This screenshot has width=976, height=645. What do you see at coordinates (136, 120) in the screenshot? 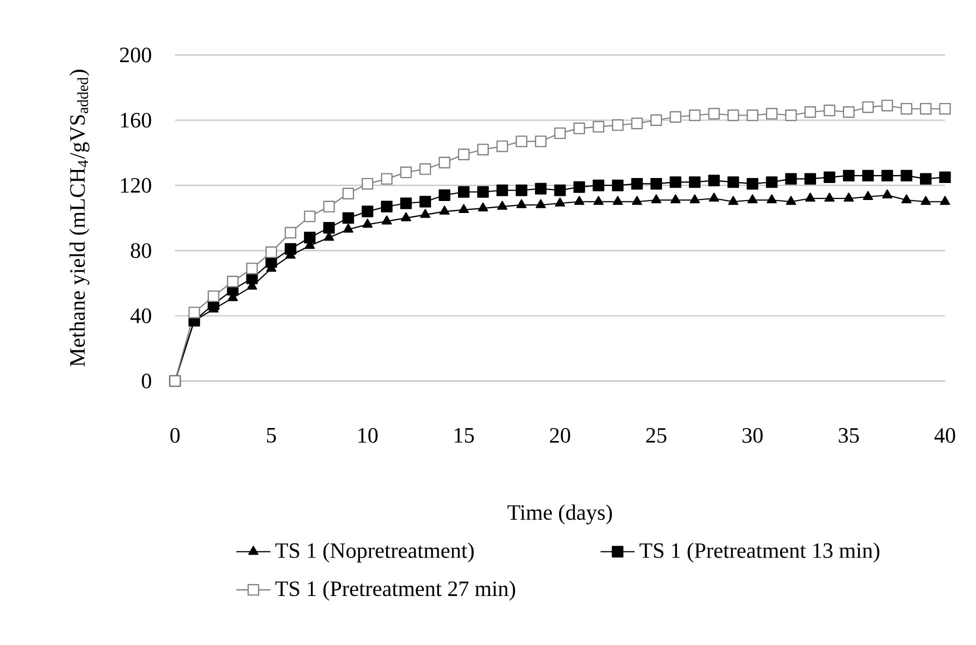
I see `y-tick-label: 160` at bounding box center [136, 120].